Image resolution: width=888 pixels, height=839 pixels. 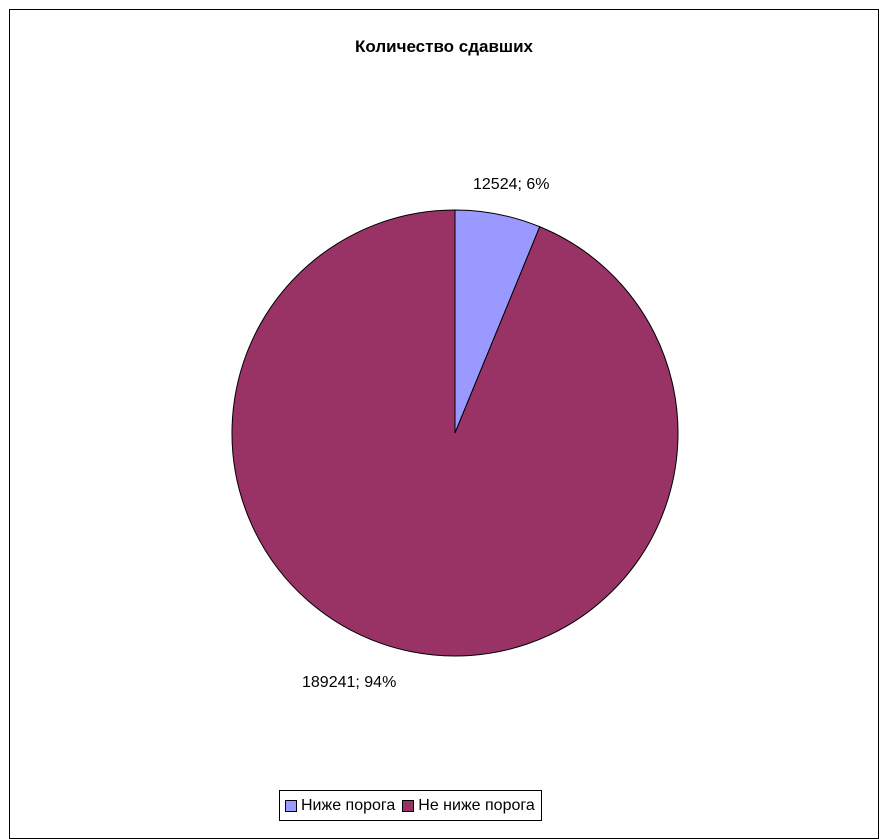 I want to click on data-label-slice-0: 12524; 6%, so click(x=511, y=184).